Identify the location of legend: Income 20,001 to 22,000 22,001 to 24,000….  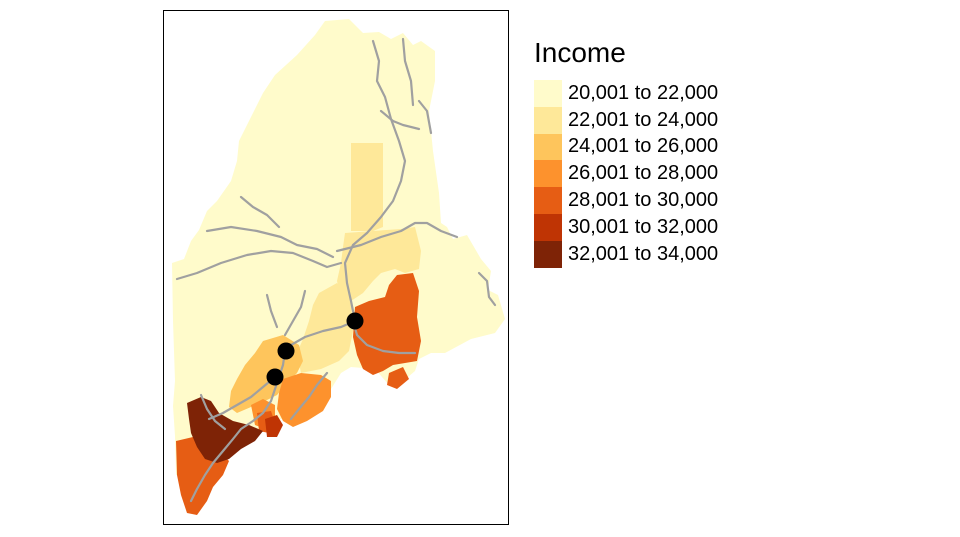
(626, 152).